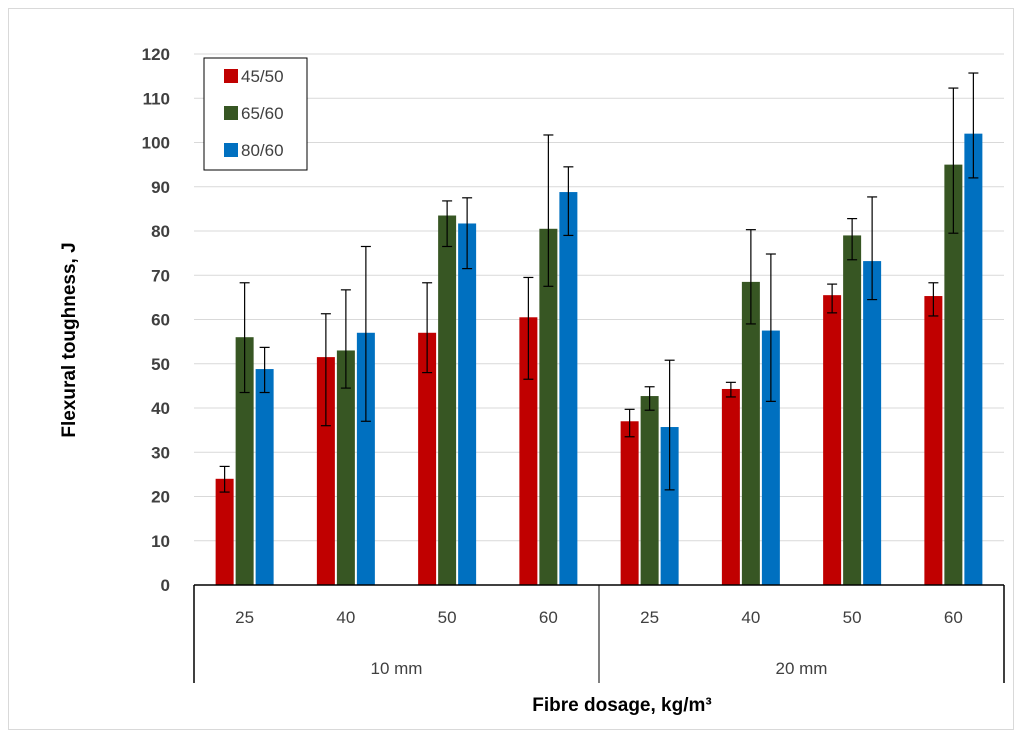 The image size is (1024, 738). Describe the element at coordinates (160, 320) in the screenshot. I see `y-tick-label: 60` at that location.